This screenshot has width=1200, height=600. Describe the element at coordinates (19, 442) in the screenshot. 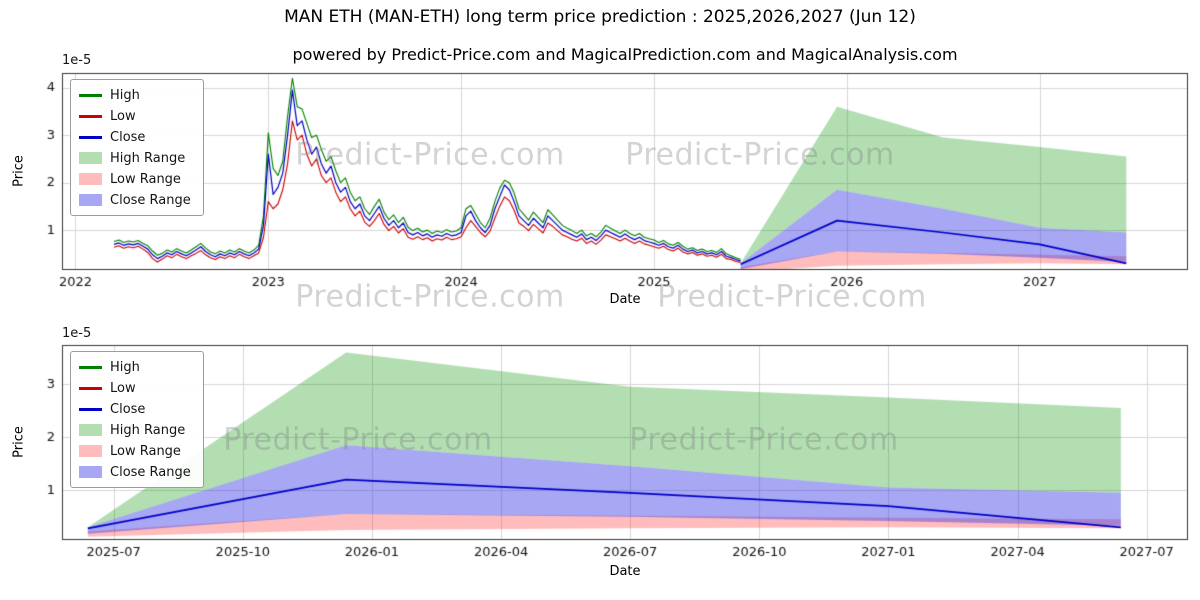

I see `bottom-y-axis-label: Price` at that location.